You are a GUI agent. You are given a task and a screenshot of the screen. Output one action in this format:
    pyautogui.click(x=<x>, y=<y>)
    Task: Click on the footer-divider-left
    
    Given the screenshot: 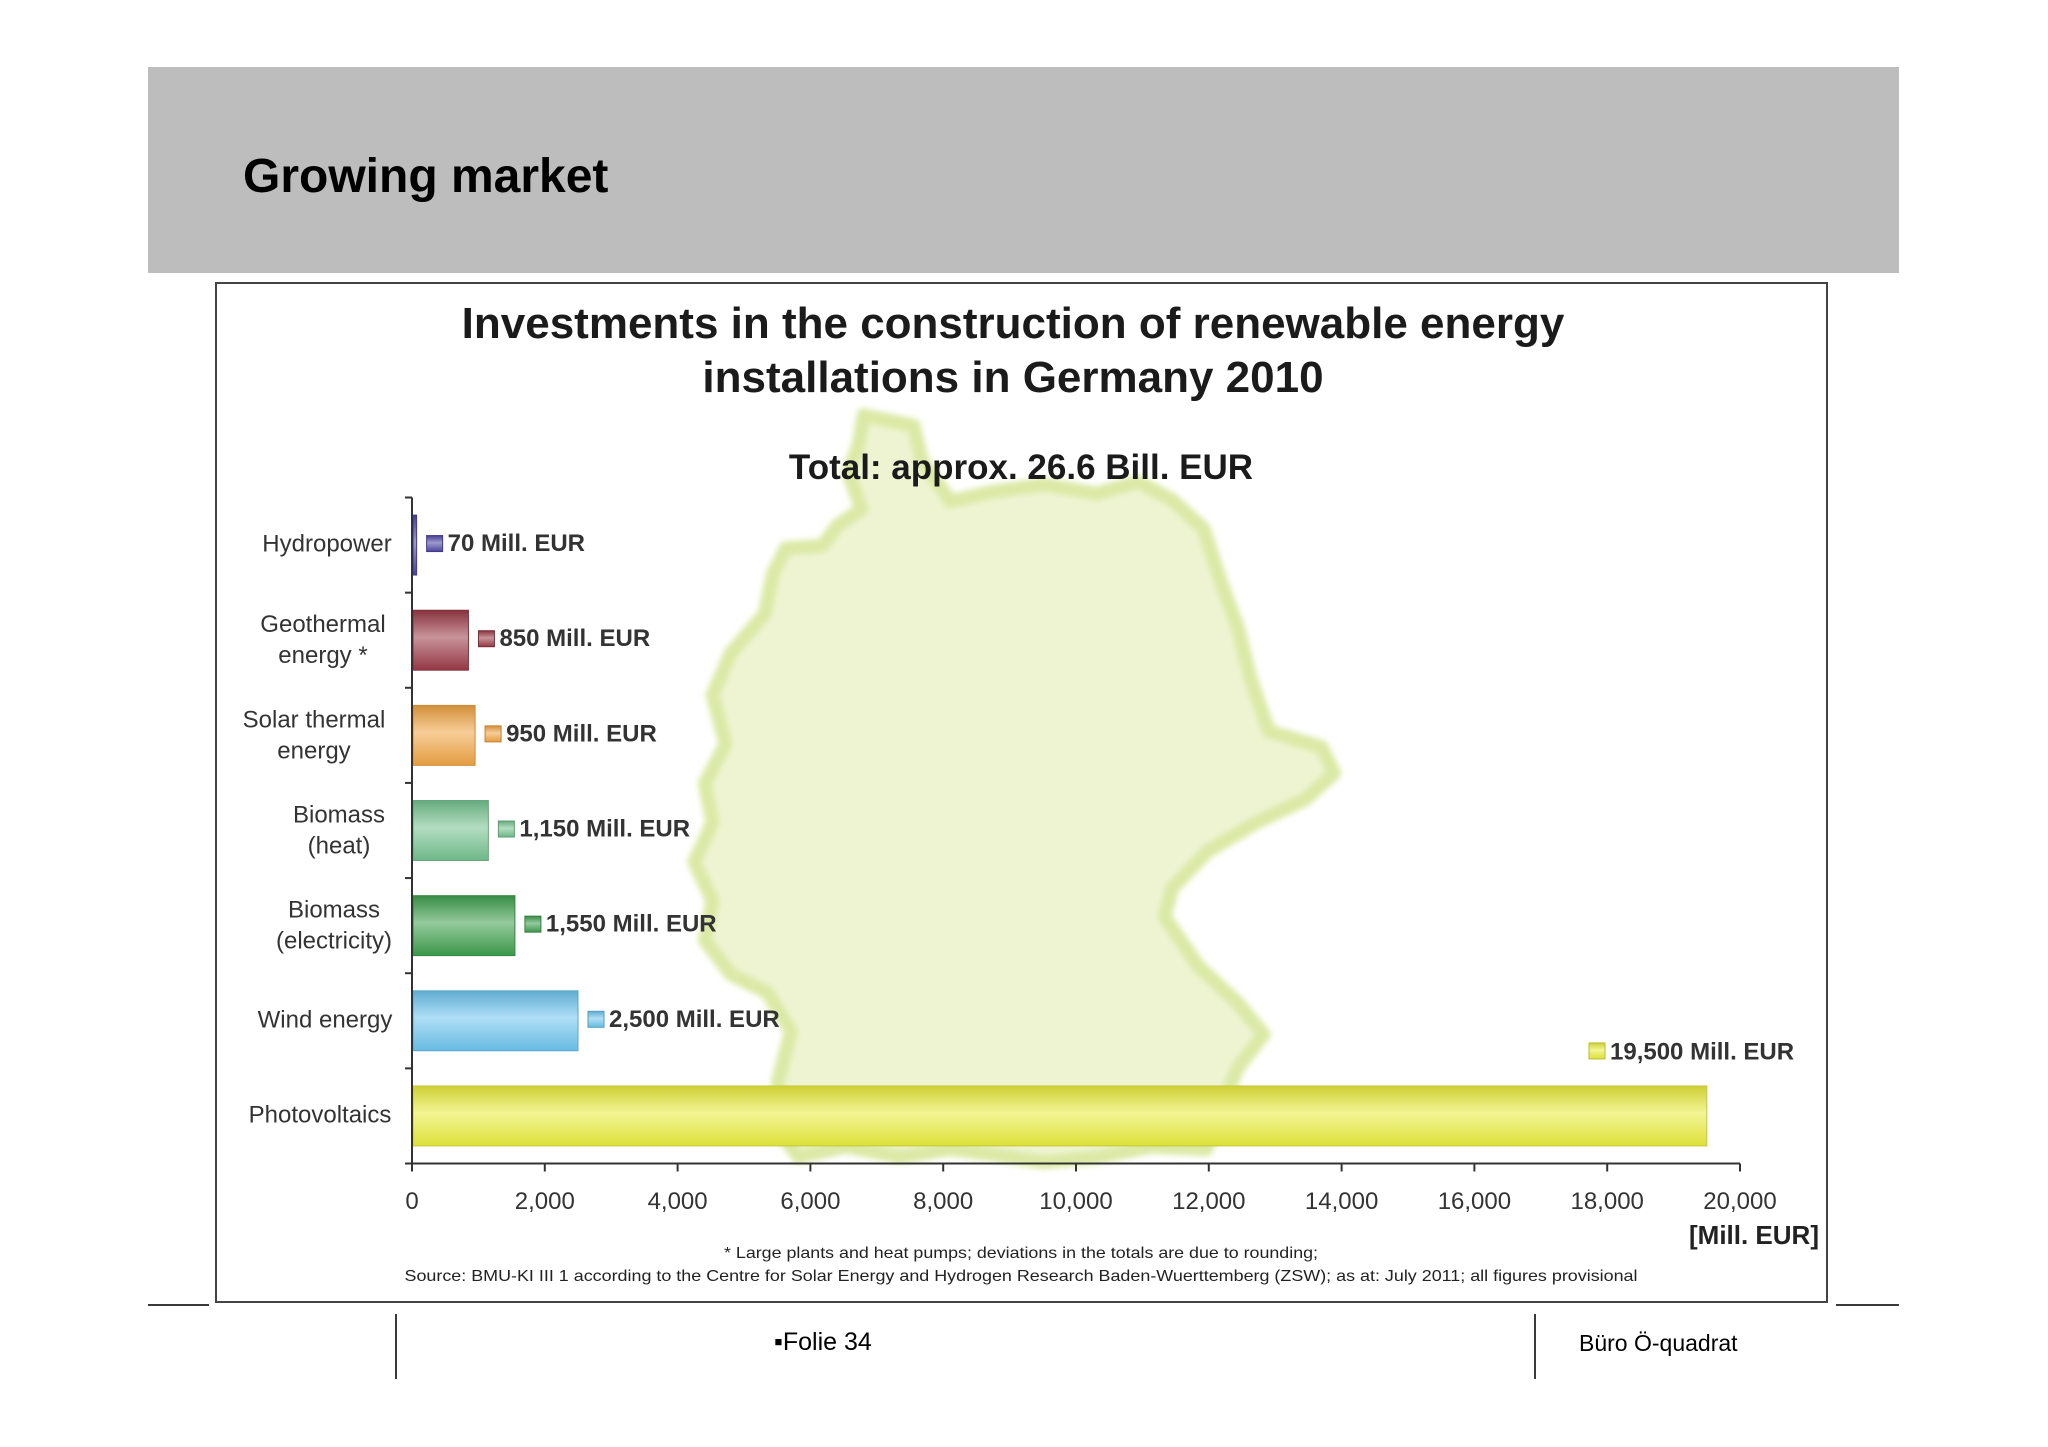 What is the action you would take?
    pyautogui.click(x=178, y=1305)
    